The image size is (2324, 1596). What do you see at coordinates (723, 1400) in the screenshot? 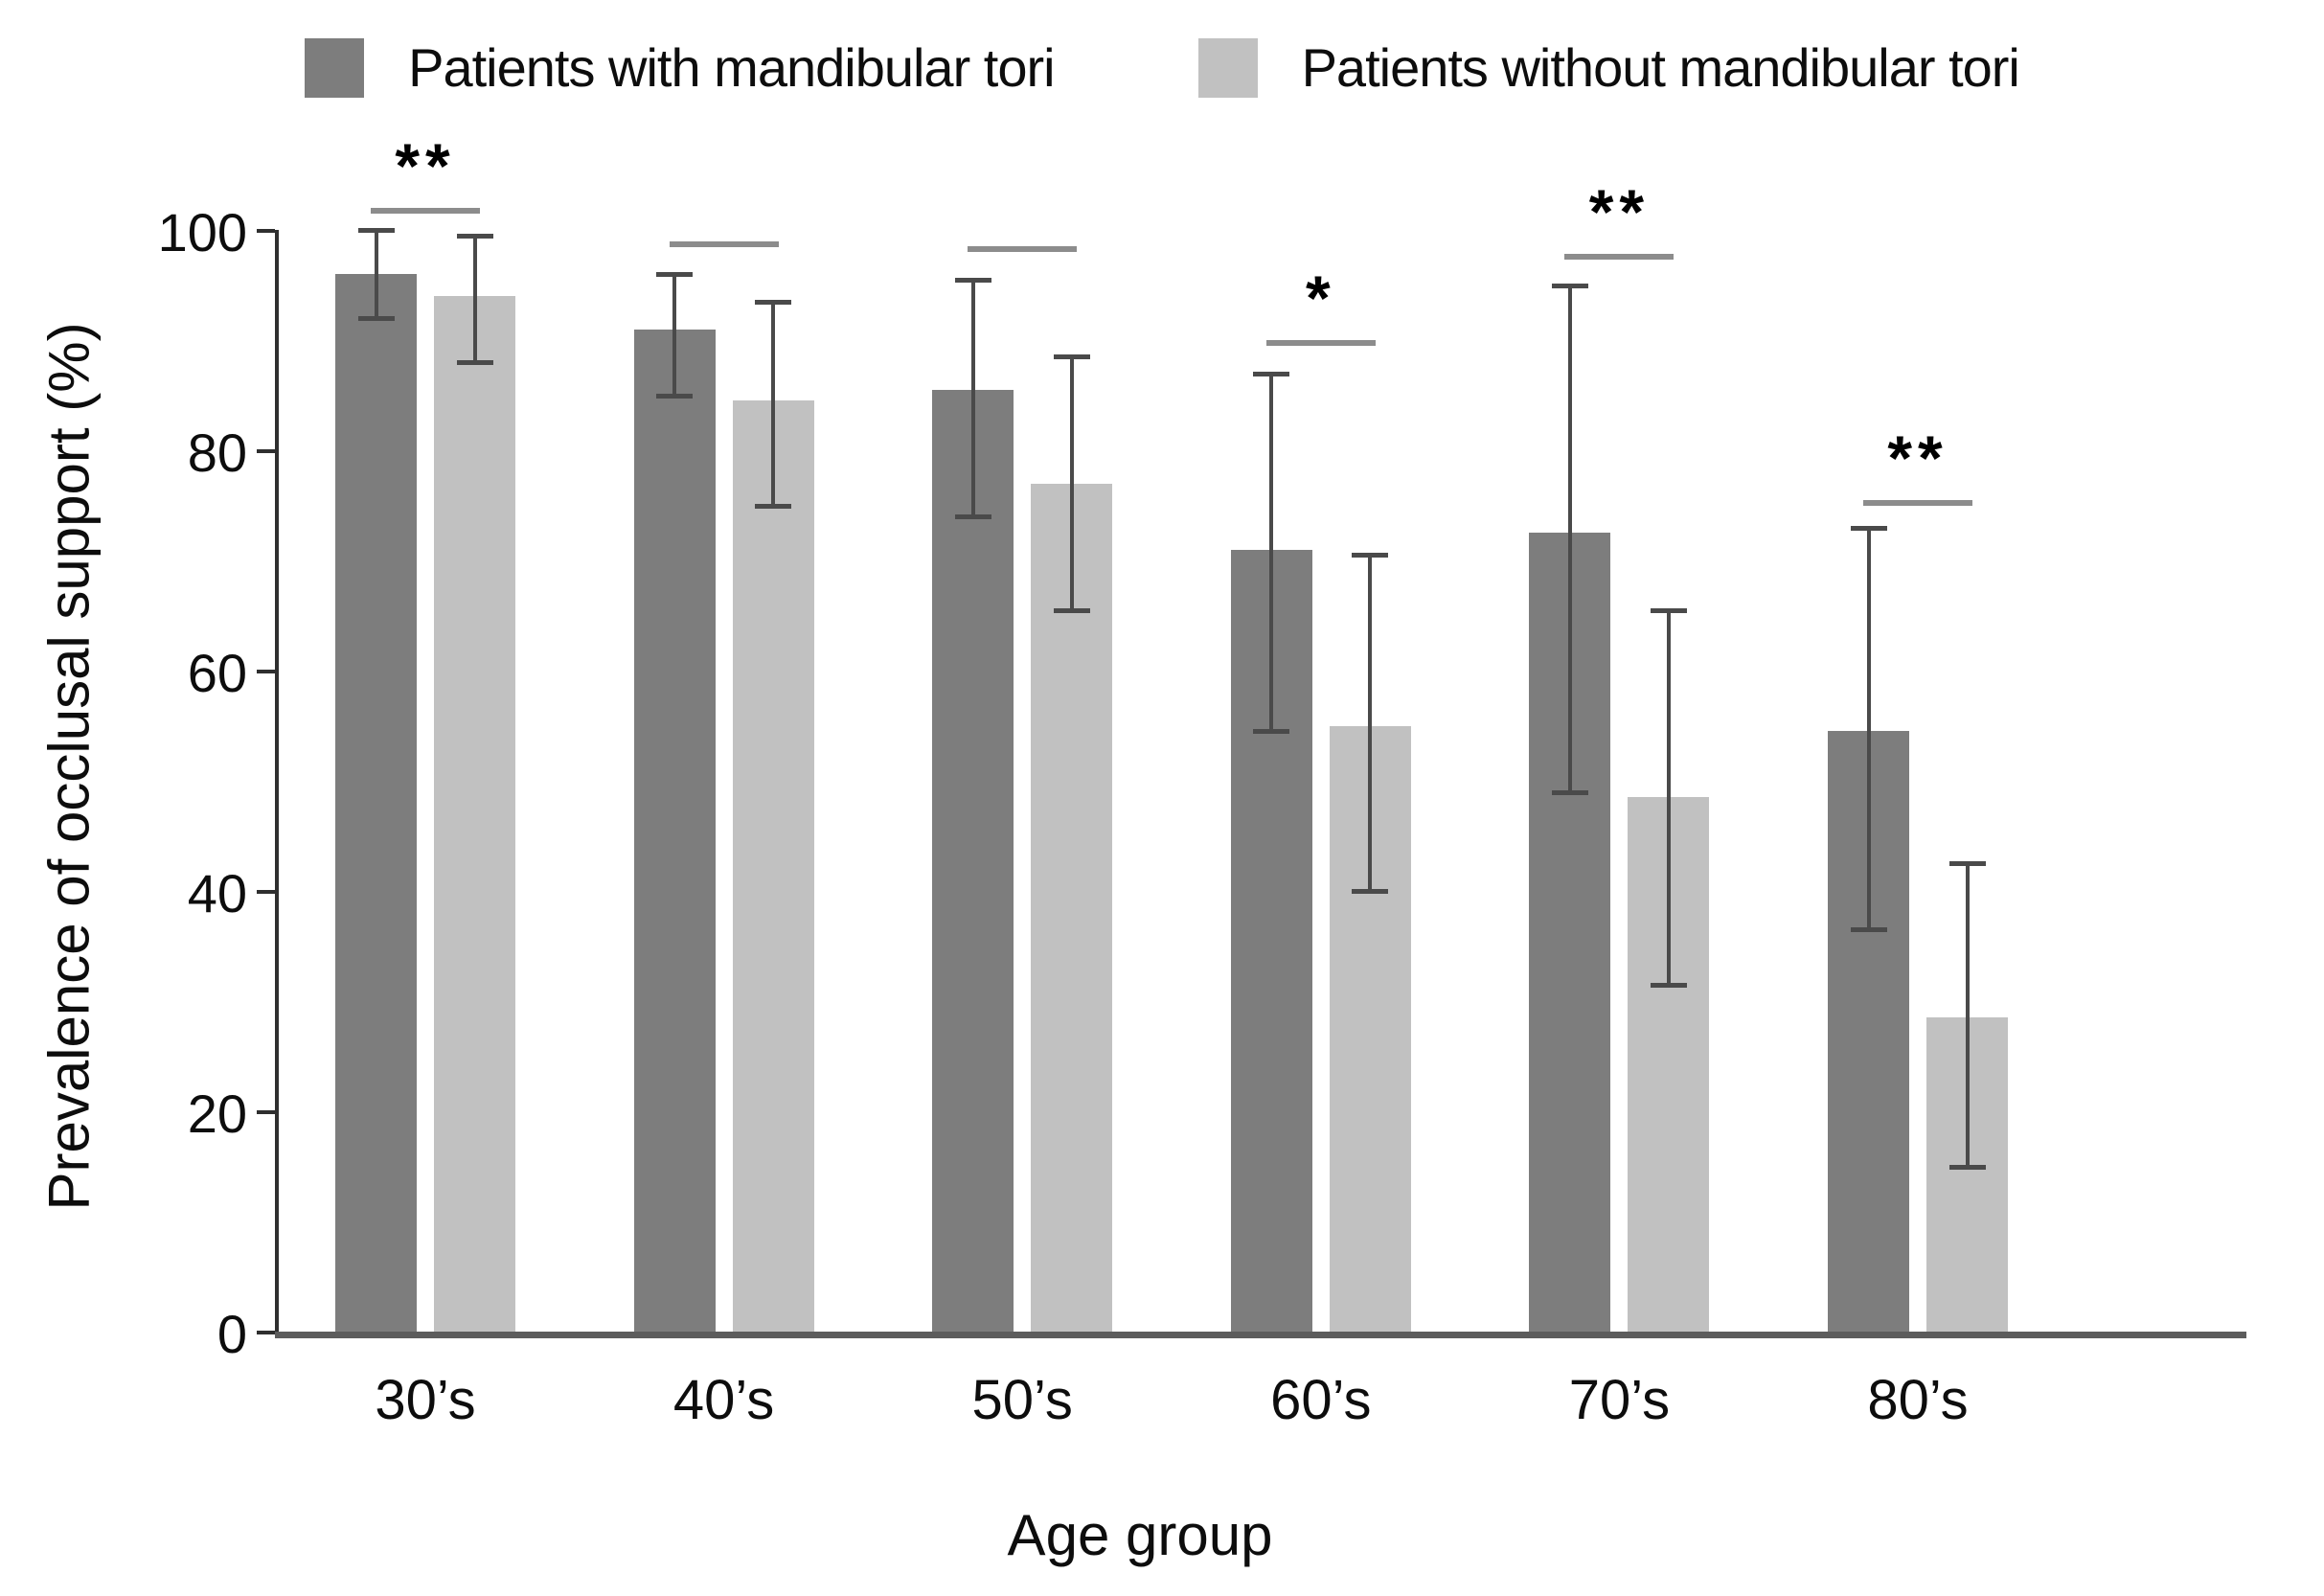
I see `x-category-label-40’s: 40’s` at bounding box center [723, 1400].